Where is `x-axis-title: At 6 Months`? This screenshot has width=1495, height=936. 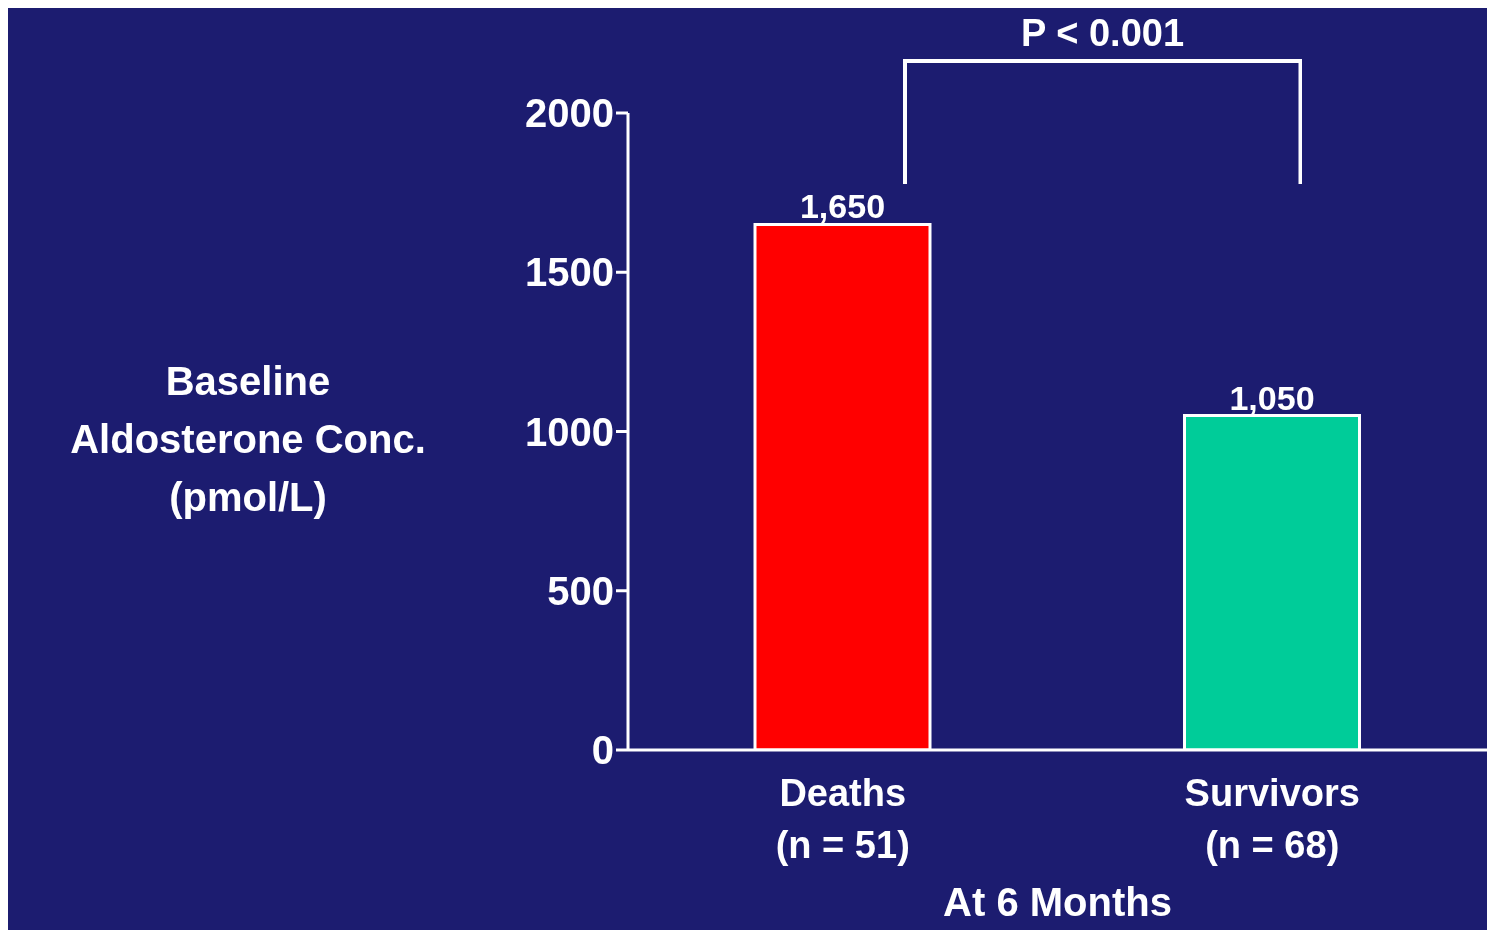 x-axis-title: At 6 Months is located at coordinates (1057, 902).